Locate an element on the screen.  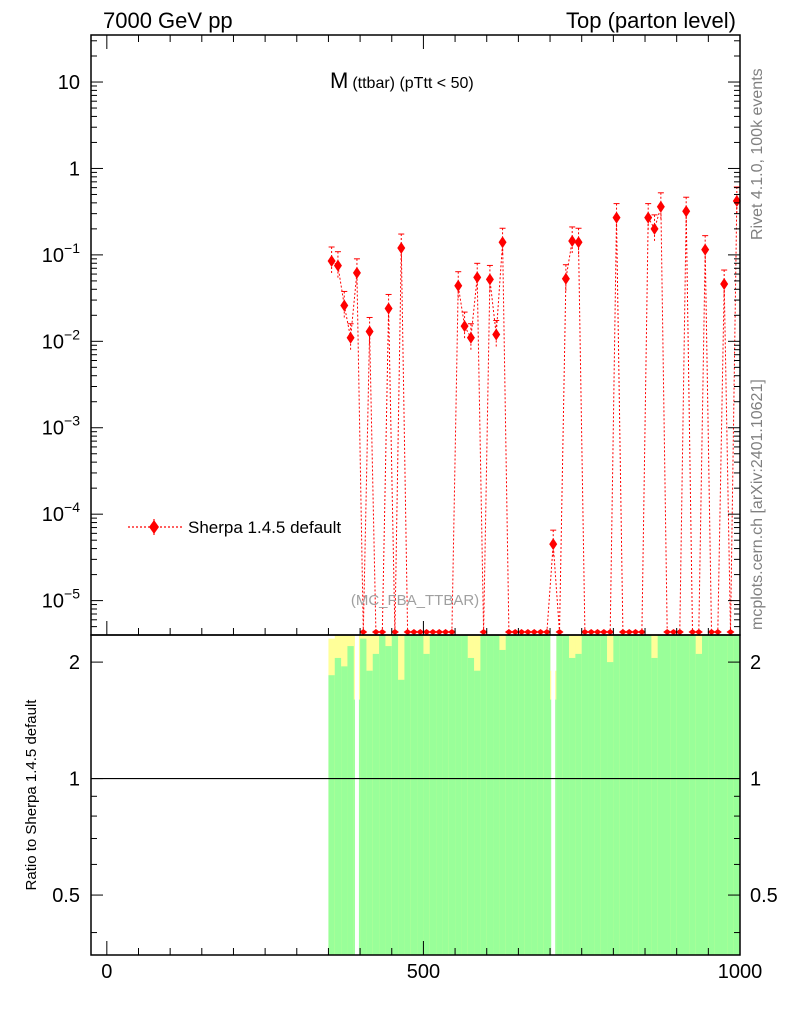
ratio-ylabel: Ratio to Sherpa 1.4.5 default is located at coordinates (31, 795).